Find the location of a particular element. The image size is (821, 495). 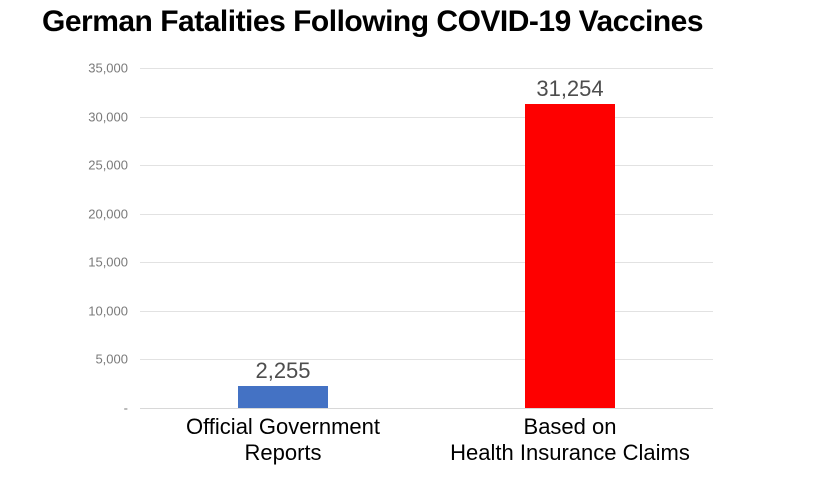

bar-insurance-claims is located at coordinates (570, 256).